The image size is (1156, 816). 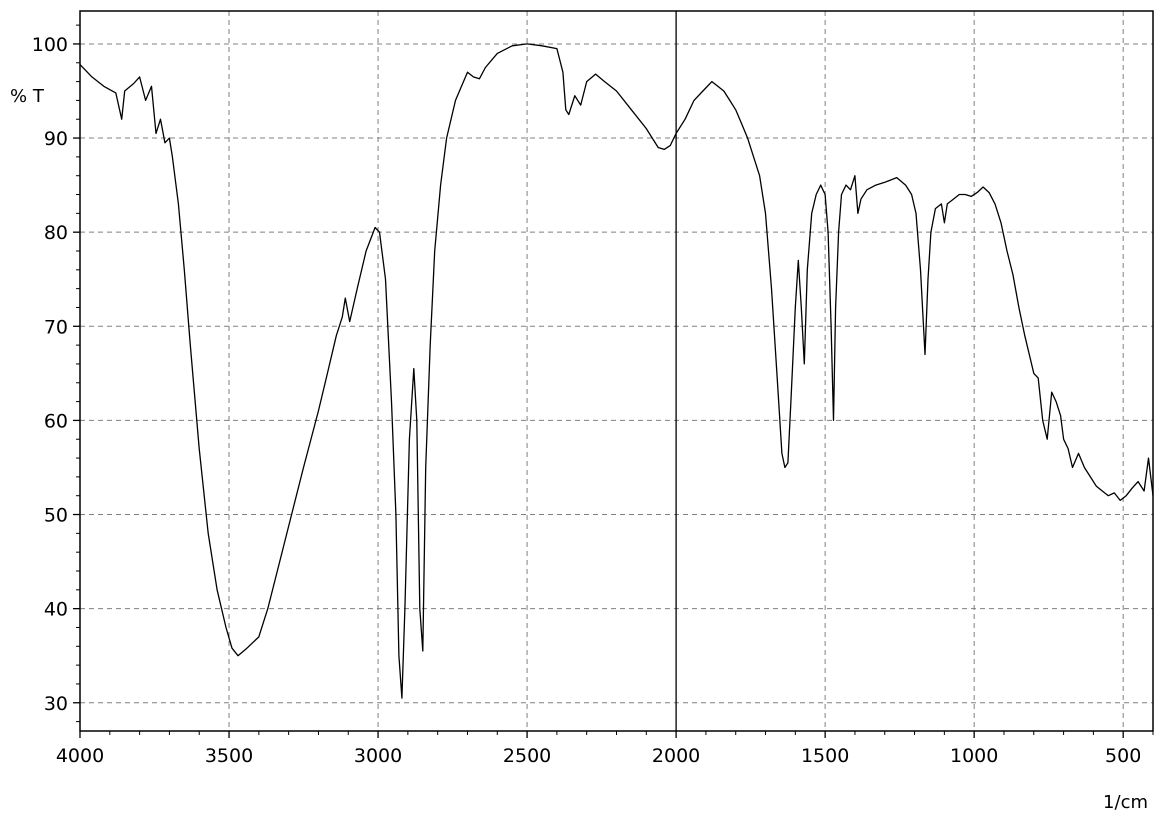 I want to click on x-axis-label: 1/cm, so click(x=1125, y=802).